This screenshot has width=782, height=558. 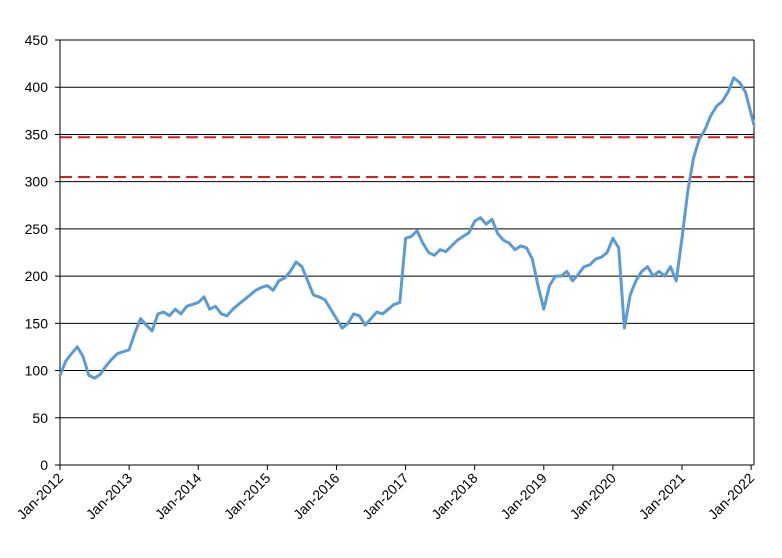 What do you see at coordinates (44, 465) in the screenshot?
I see `y-tick-label: 0` at bounding box center [44, 465].